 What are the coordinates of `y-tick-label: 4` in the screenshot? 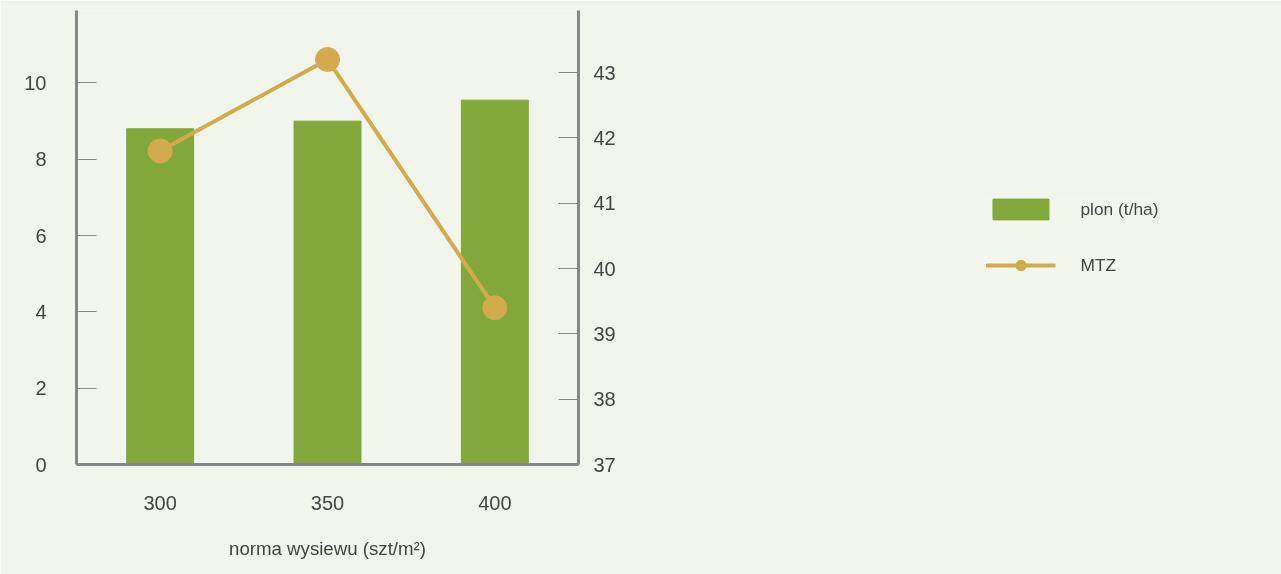 It's located at (41, 311).